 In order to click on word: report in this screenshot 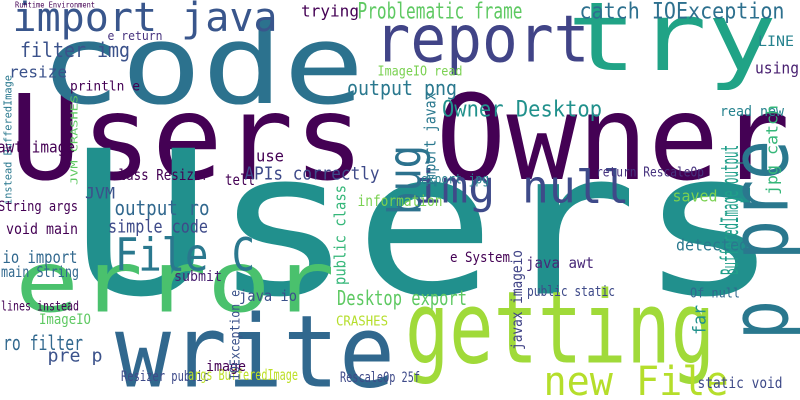, I will do `click(482, 40)`.